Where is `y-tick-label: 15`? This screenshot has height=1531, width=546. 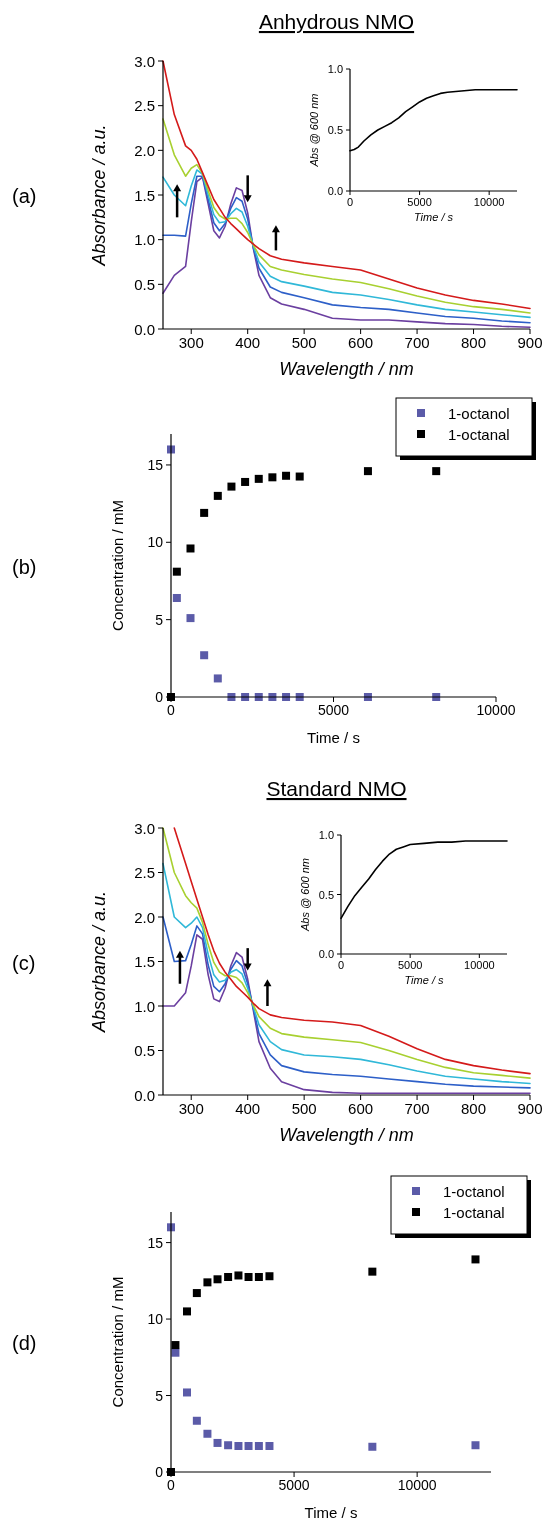 y-tick-label: 15 is located at coordinates (155, 1242).